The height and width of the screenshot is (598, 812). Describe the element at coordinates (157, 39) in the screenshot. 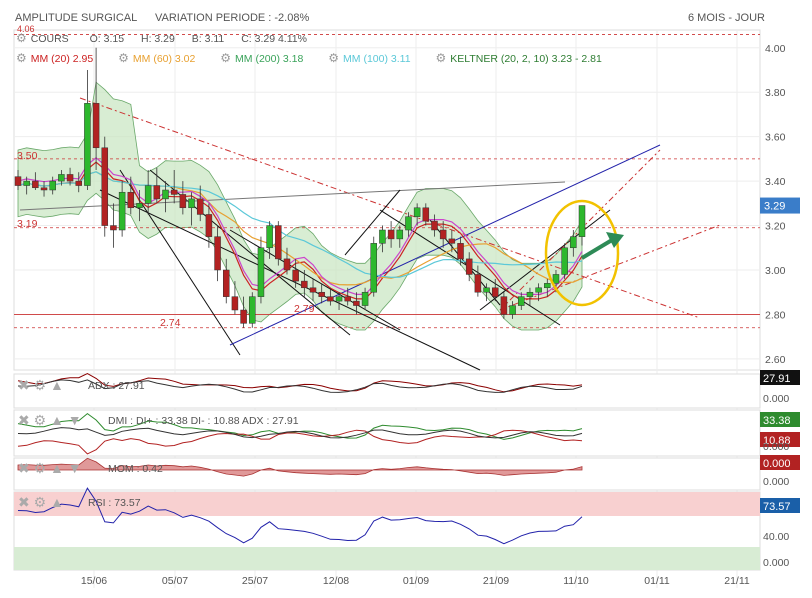

I see `high-value: H: 3.29` at that location.